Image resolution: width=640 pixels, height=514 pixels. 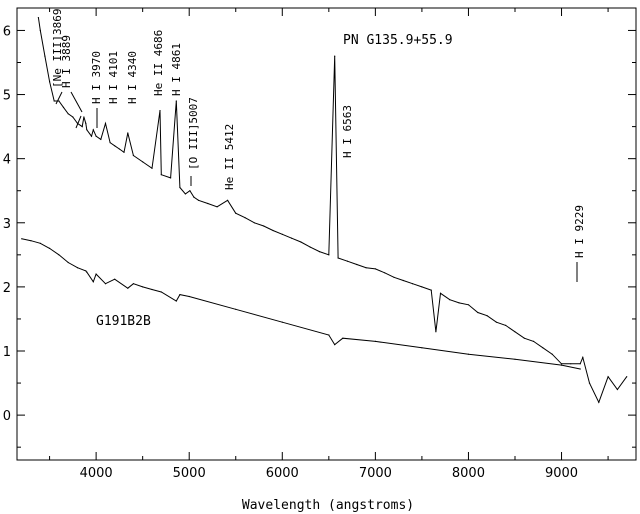 I want to click on line-label: H I 3889, so click(x=66, y=61).